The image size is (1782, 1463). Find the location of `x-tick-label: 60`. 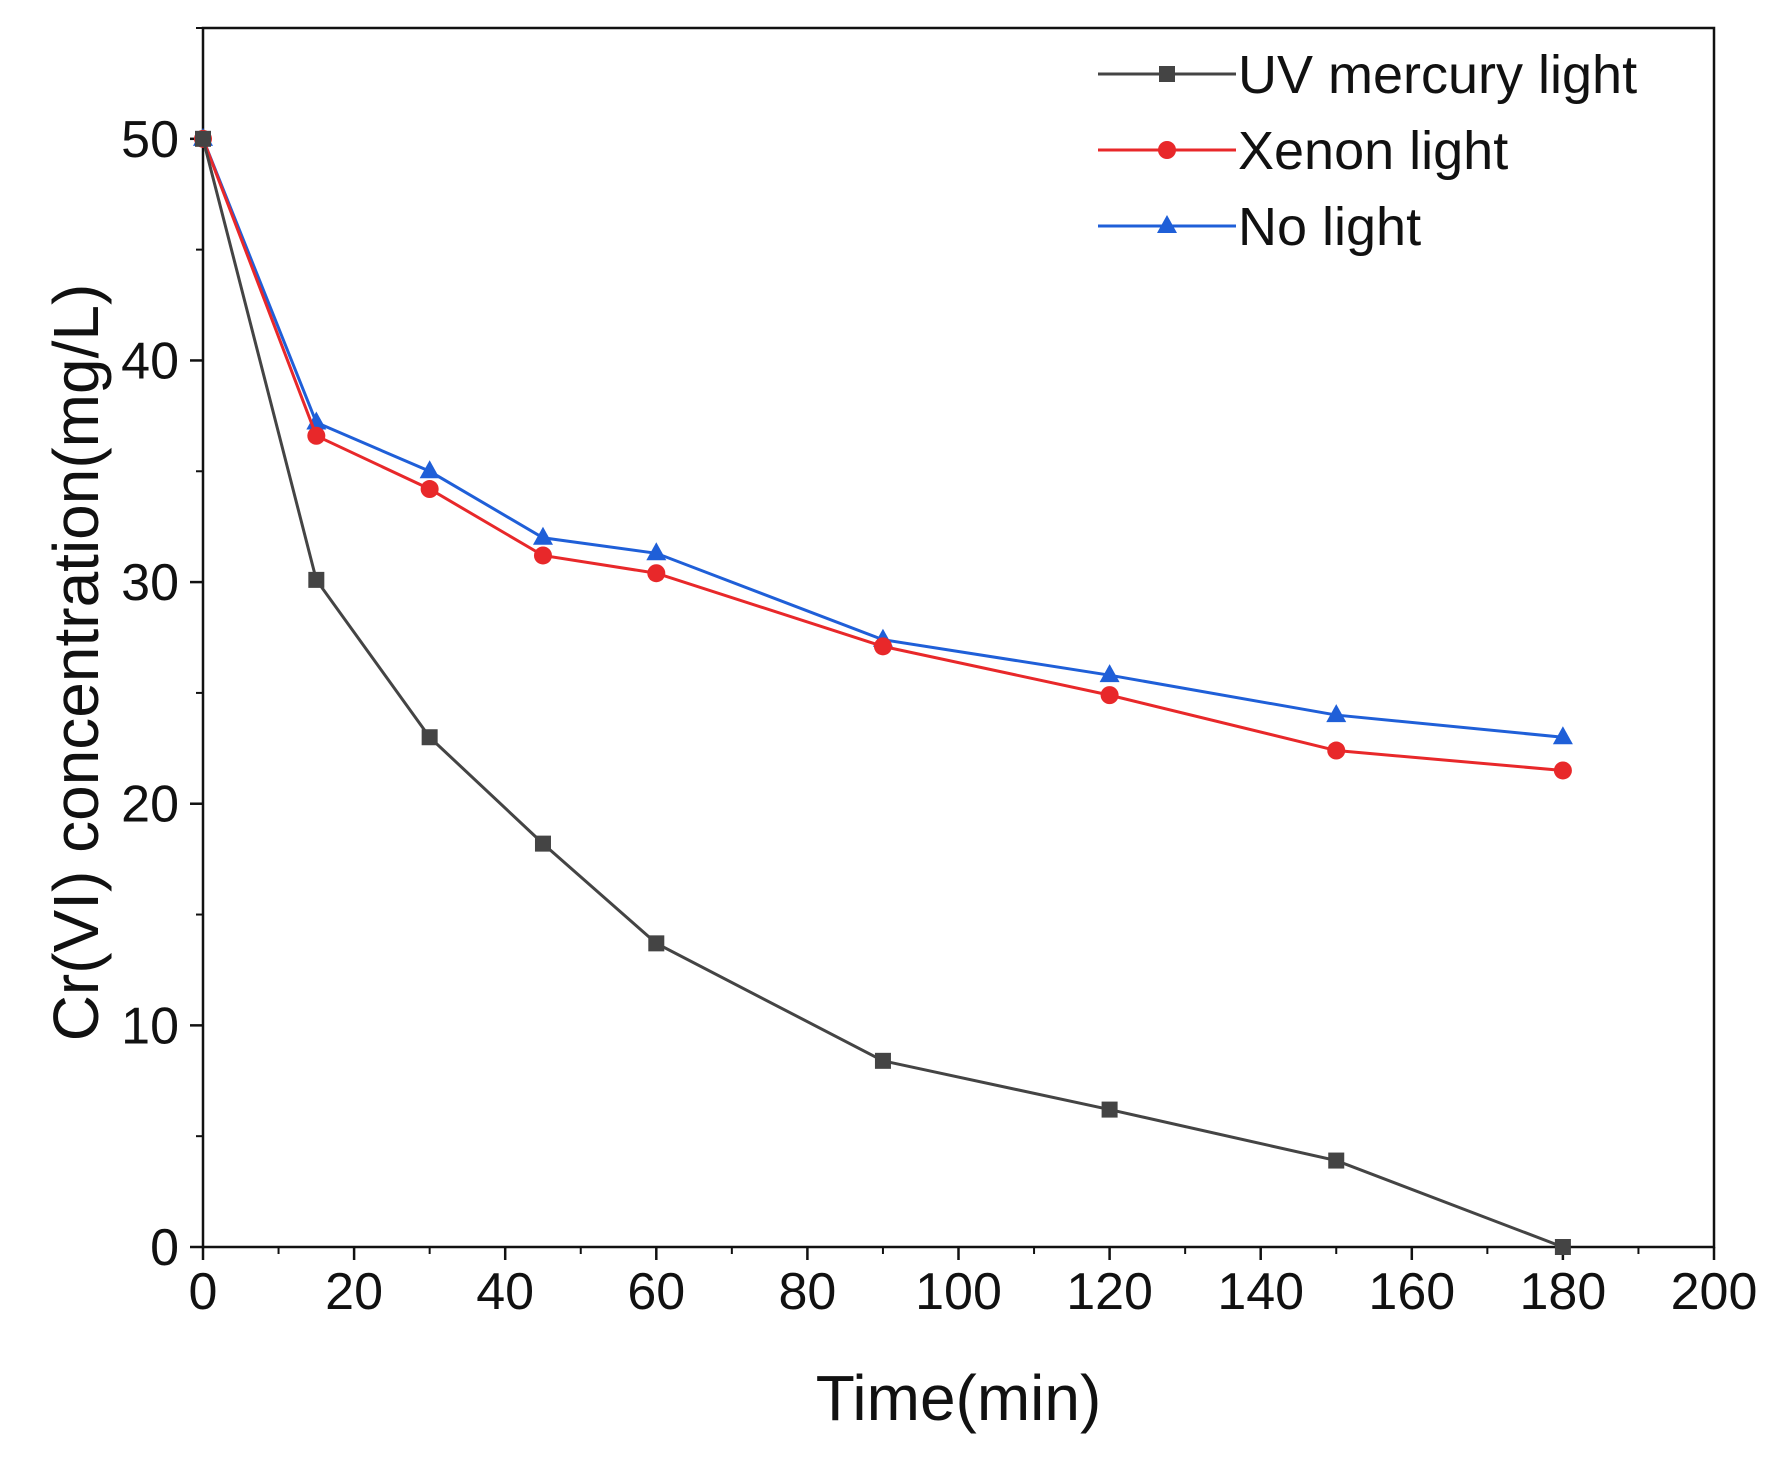

x-tick-label: 60 is located at coordinates (656, 1292).